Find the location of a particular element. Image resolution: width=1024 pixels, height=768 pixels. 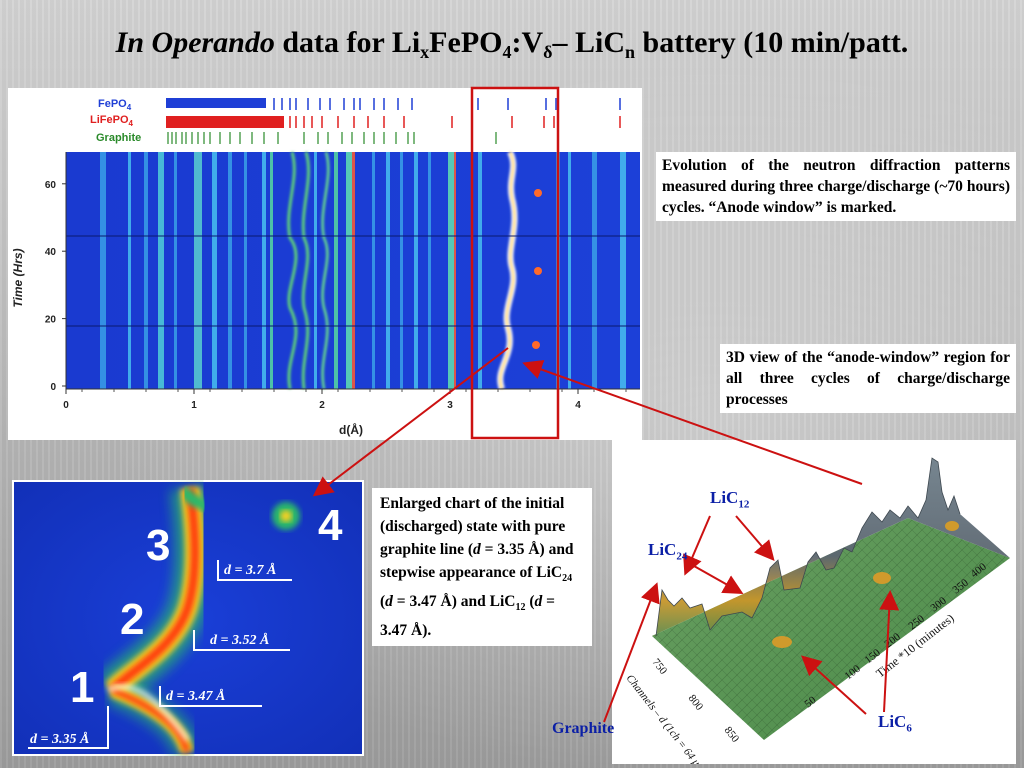

label-lic12: LiC12 is located at coordinates (730, 499).